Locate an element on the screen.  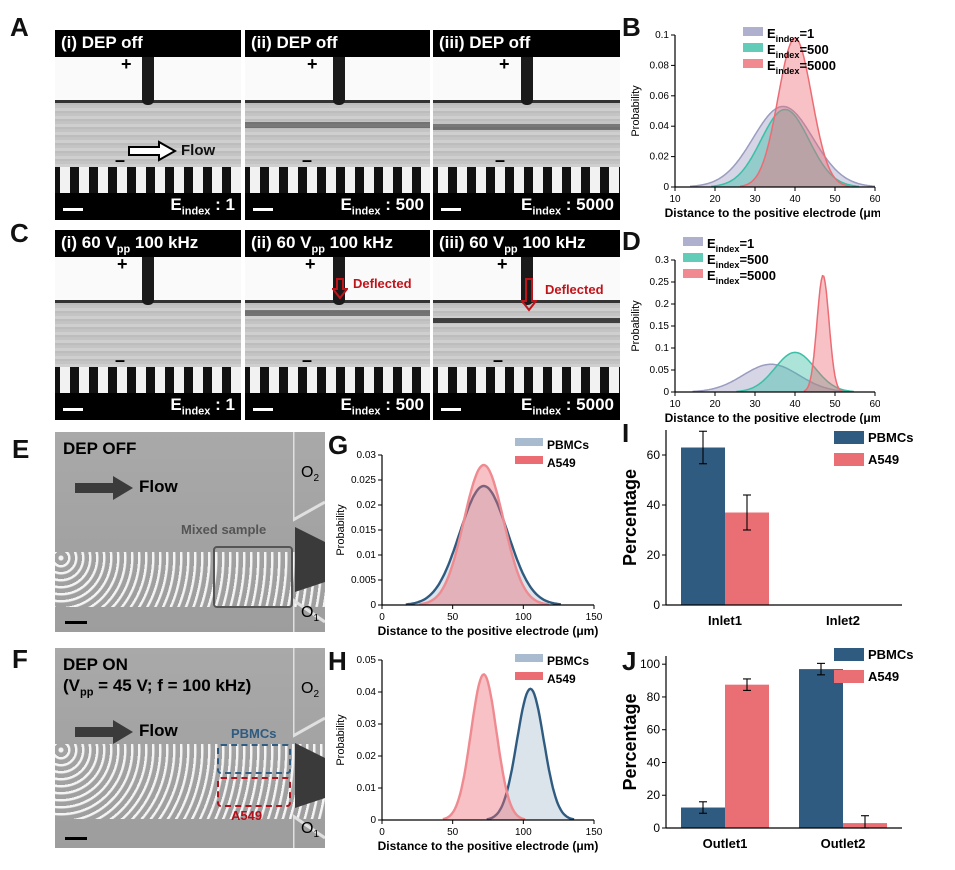
y-axis-label: Probability is located at coordinates (341, 530).